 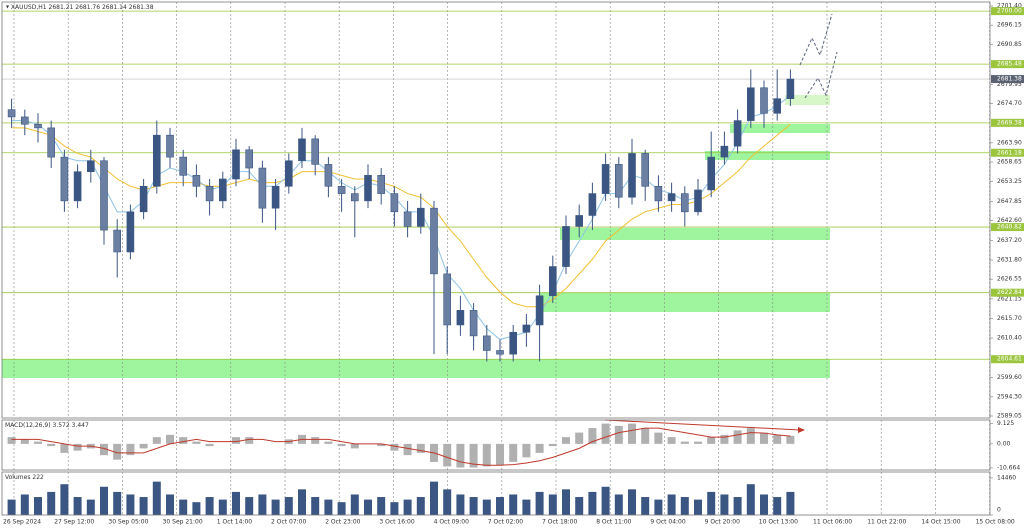 I want to click on y-tick-label: 2701.40, so click(x=1009, y=6).